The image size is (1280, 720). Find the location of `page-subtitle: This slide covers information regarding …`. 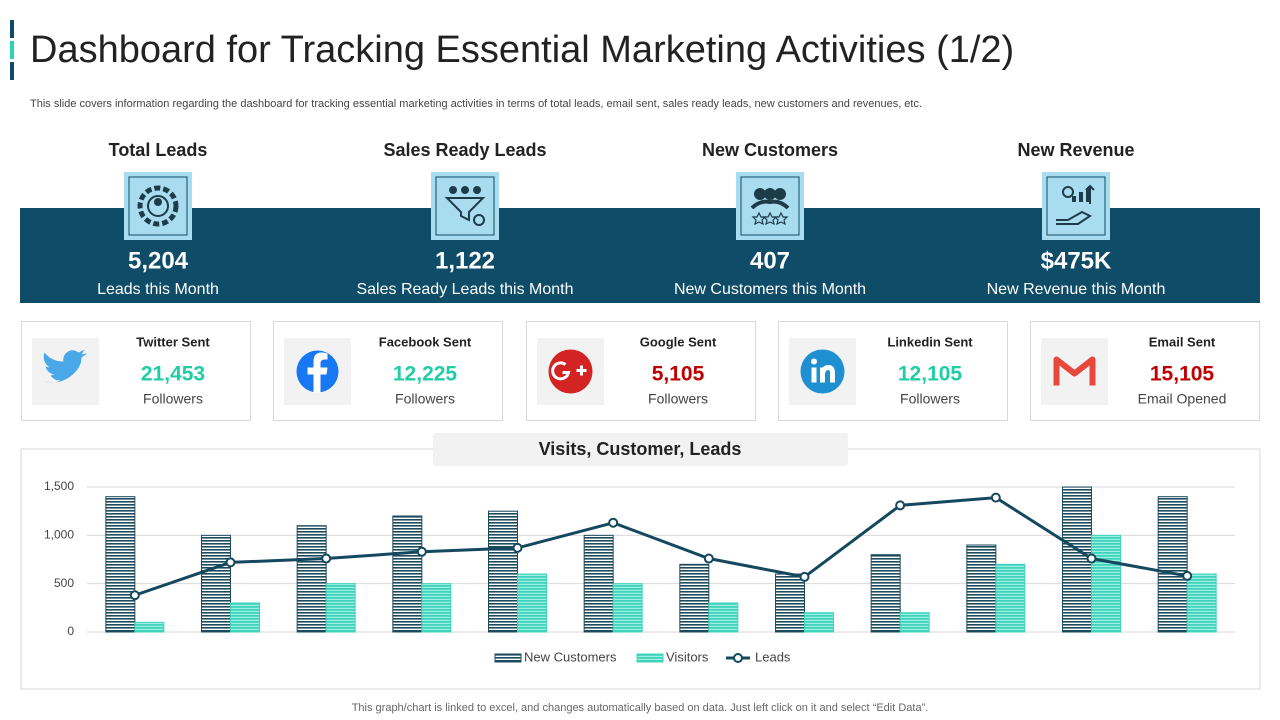

page-subtitle: This slide covers information regarding … is located at coordinates (476, 104).